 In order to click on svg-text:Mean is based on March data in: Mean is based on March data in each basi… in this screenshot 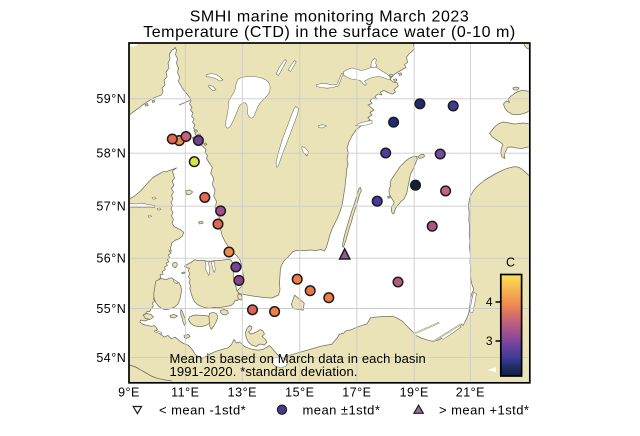, I will do `click(298, 358)`.